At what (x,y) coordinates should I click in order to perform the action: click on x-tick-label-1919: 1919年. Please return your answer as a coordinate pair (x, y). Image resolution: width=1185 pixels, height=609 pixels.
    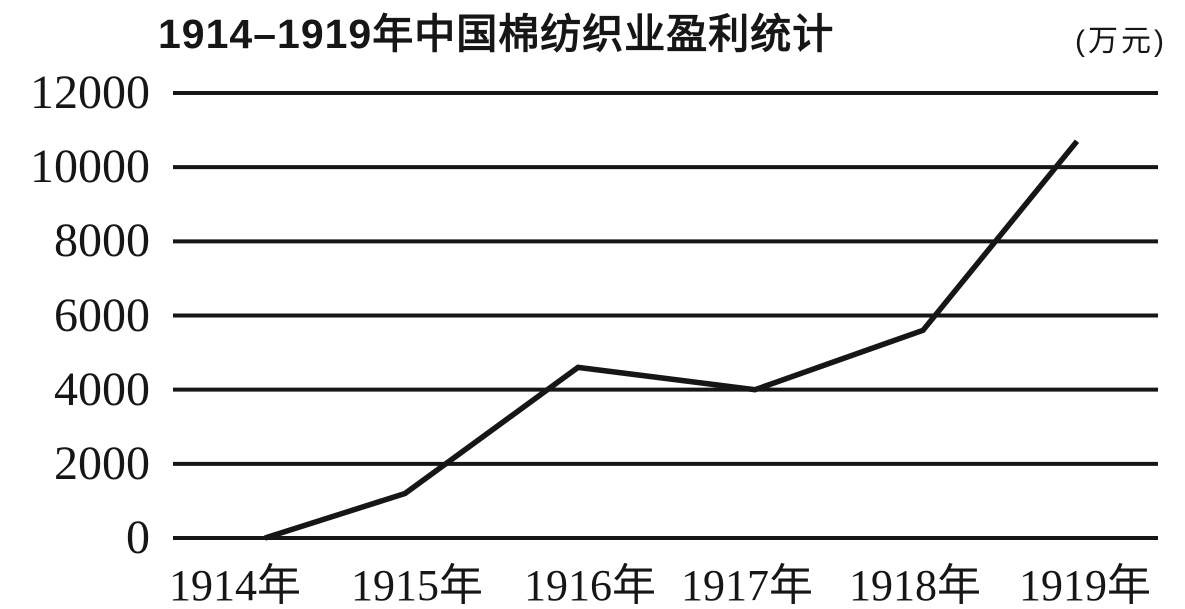
    Looking at the image, I should click on (1085, 585).